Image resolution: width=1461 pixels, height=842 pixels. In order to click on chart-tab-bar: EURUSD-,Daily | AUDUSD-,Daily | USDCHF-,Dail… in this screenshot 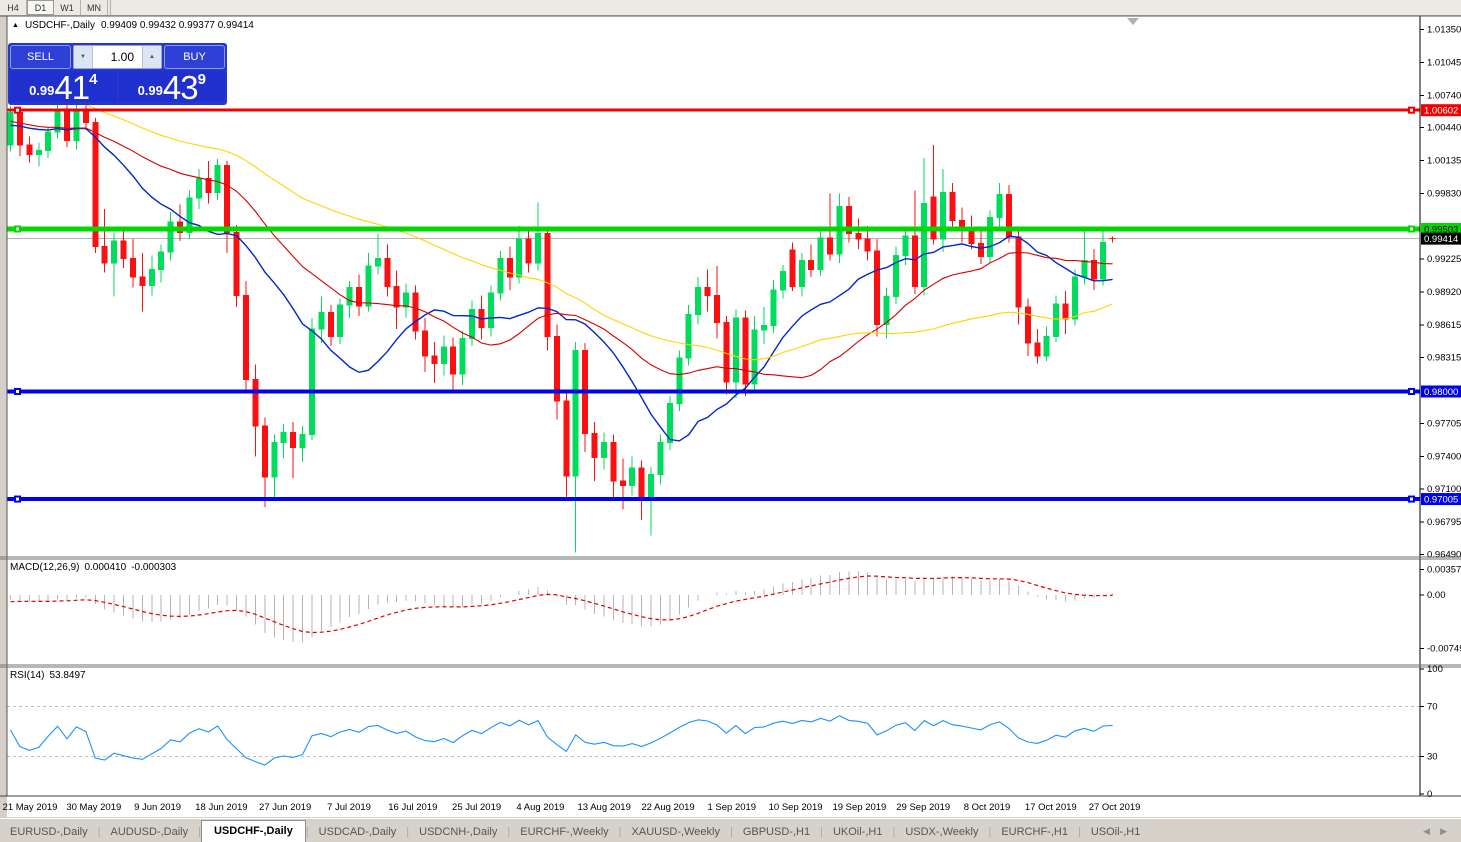, I will do `click(730, 830)`.